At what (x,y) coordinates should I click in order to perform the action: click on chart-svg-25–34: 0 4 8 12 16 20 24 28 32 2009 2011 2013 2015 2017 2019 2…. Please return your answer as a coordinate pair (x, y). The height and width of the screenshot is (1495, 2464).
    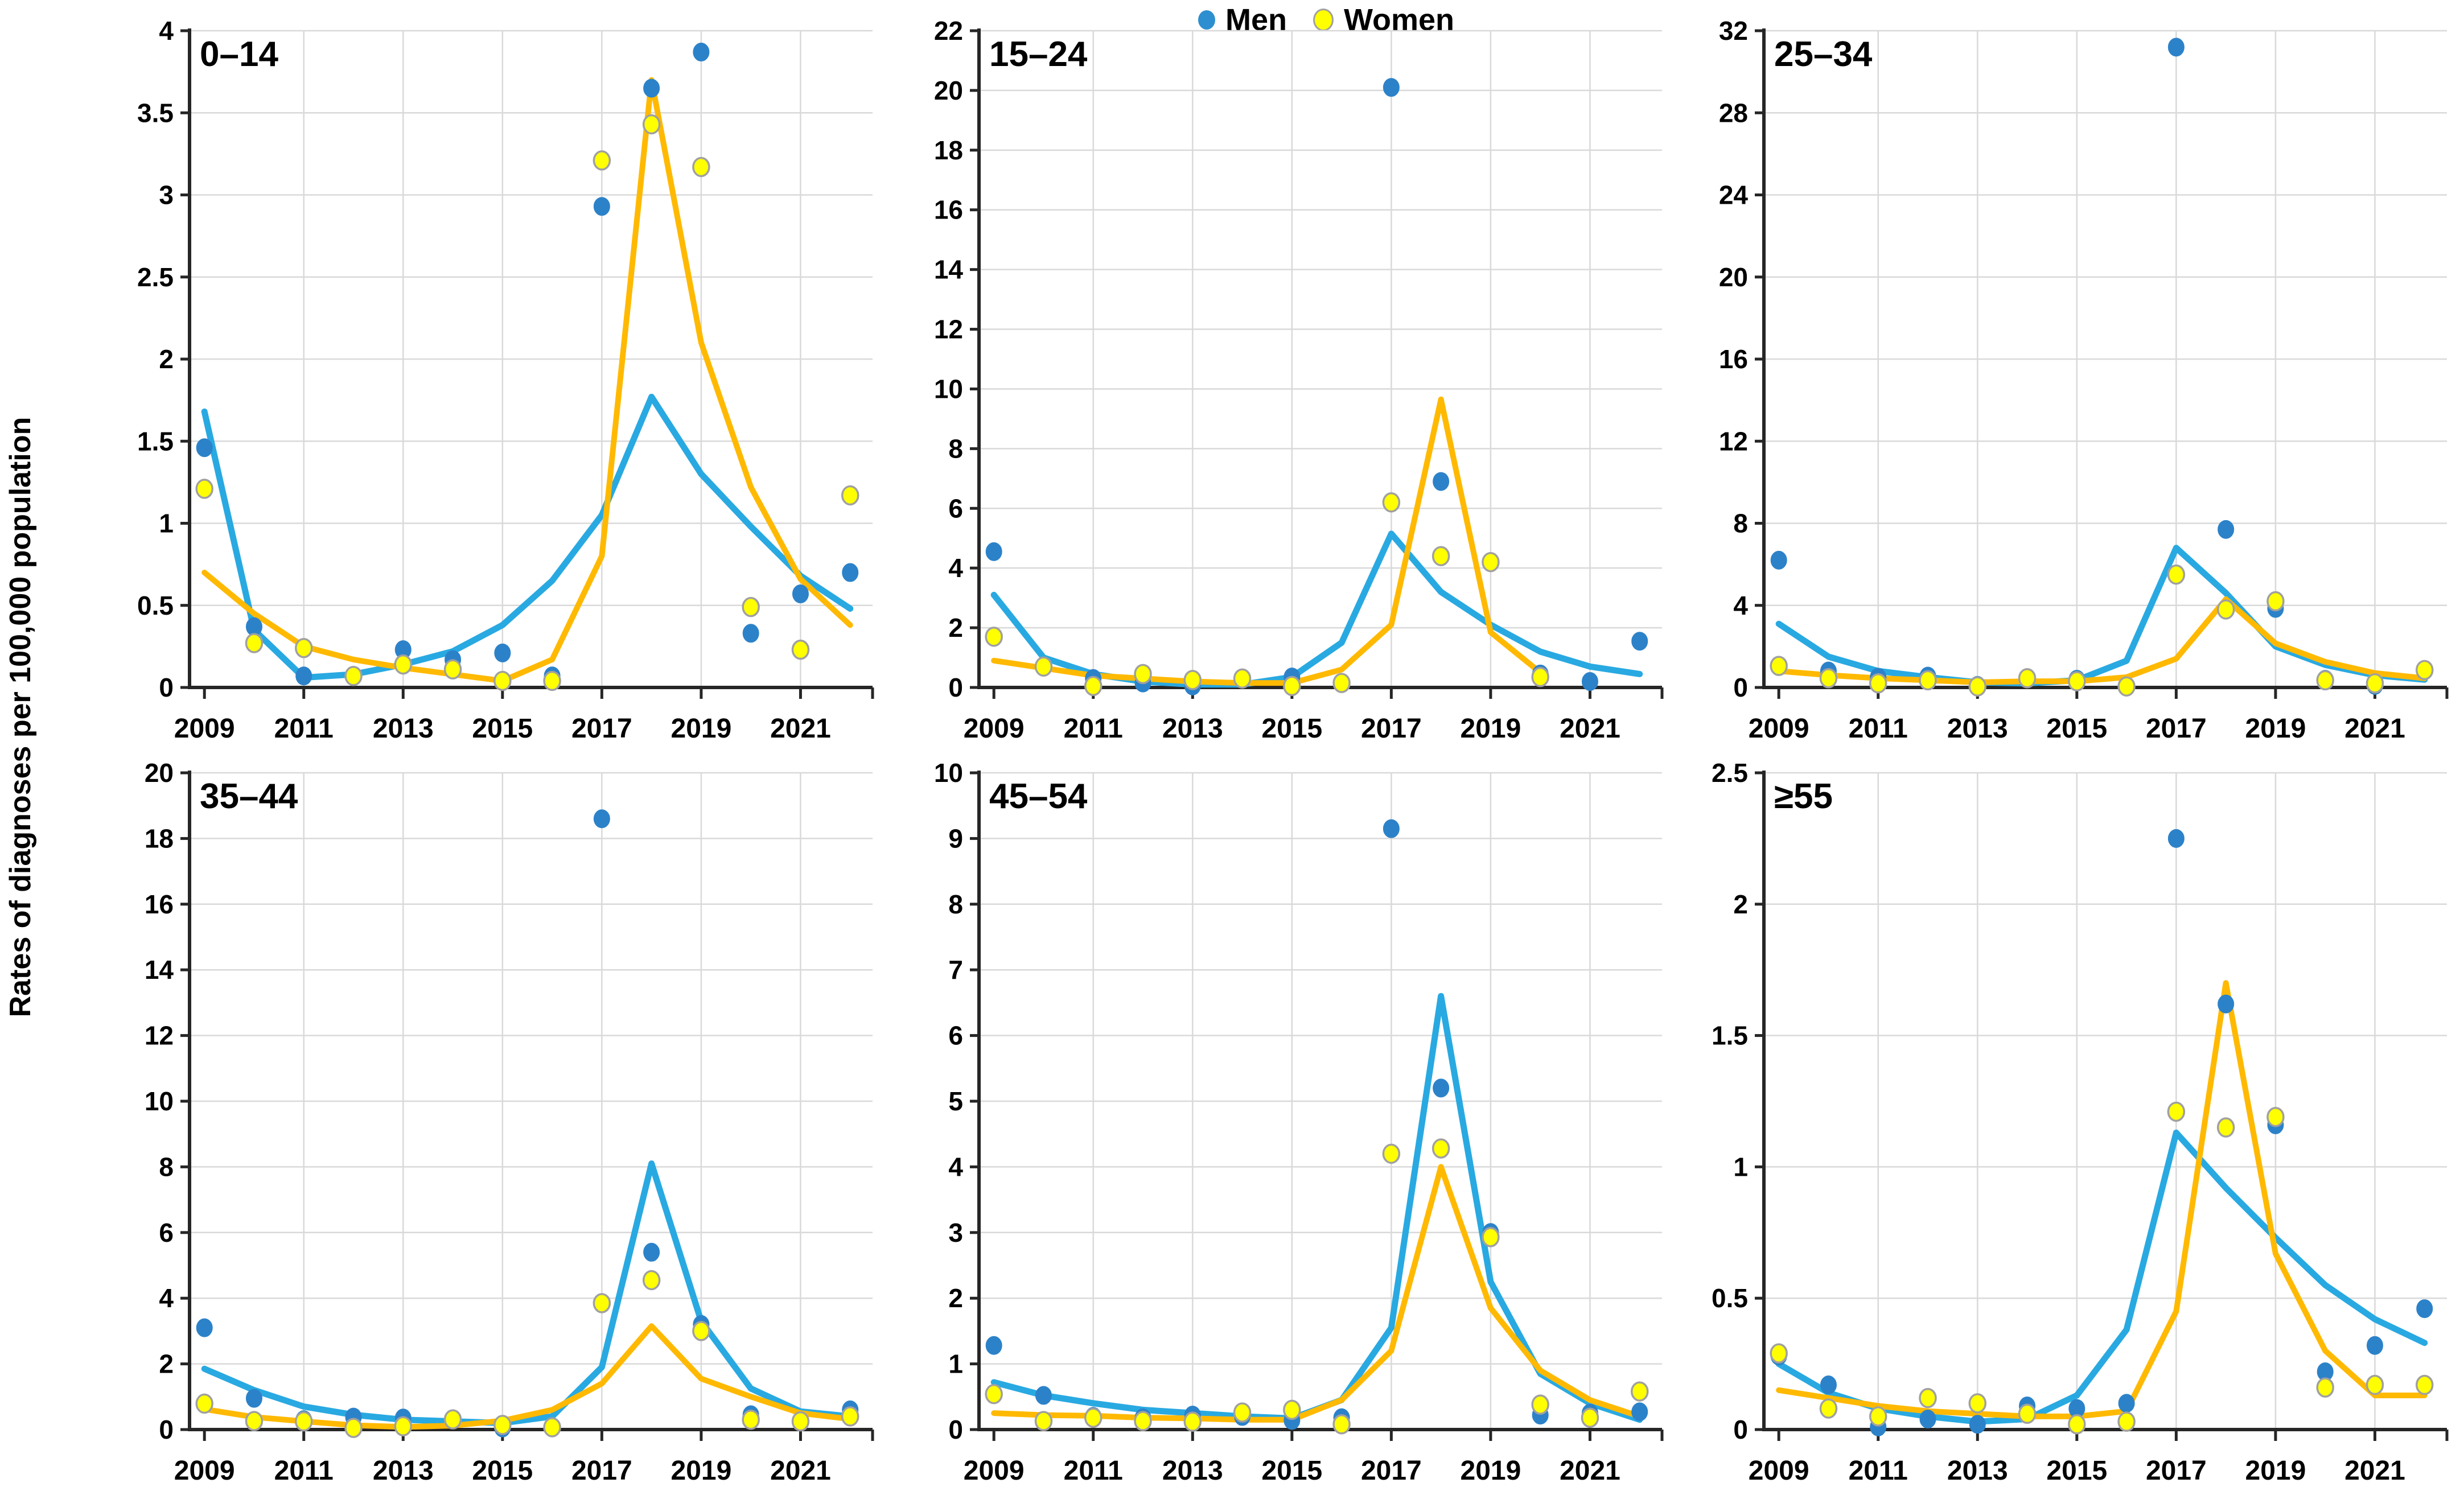
    Looking at the image, I should click on (2084, 380).